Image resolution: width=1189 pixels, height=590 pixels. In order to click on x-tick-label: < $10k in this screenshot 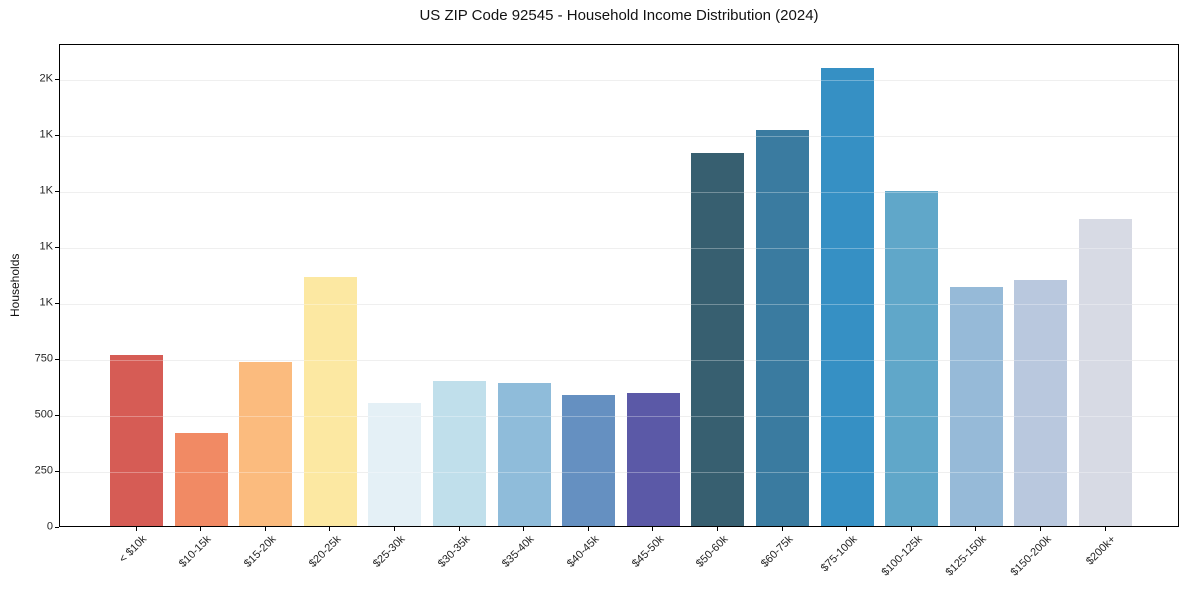, I will do `click(133, 549)`.